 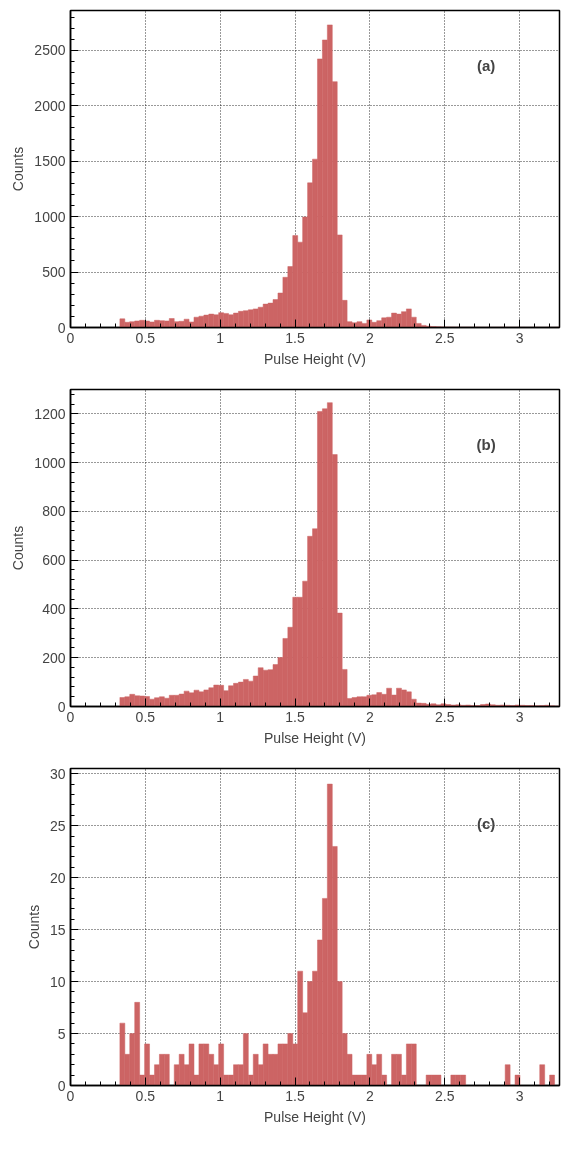 I want to click on y-tick-label: 200, so click(x=54, y=657).